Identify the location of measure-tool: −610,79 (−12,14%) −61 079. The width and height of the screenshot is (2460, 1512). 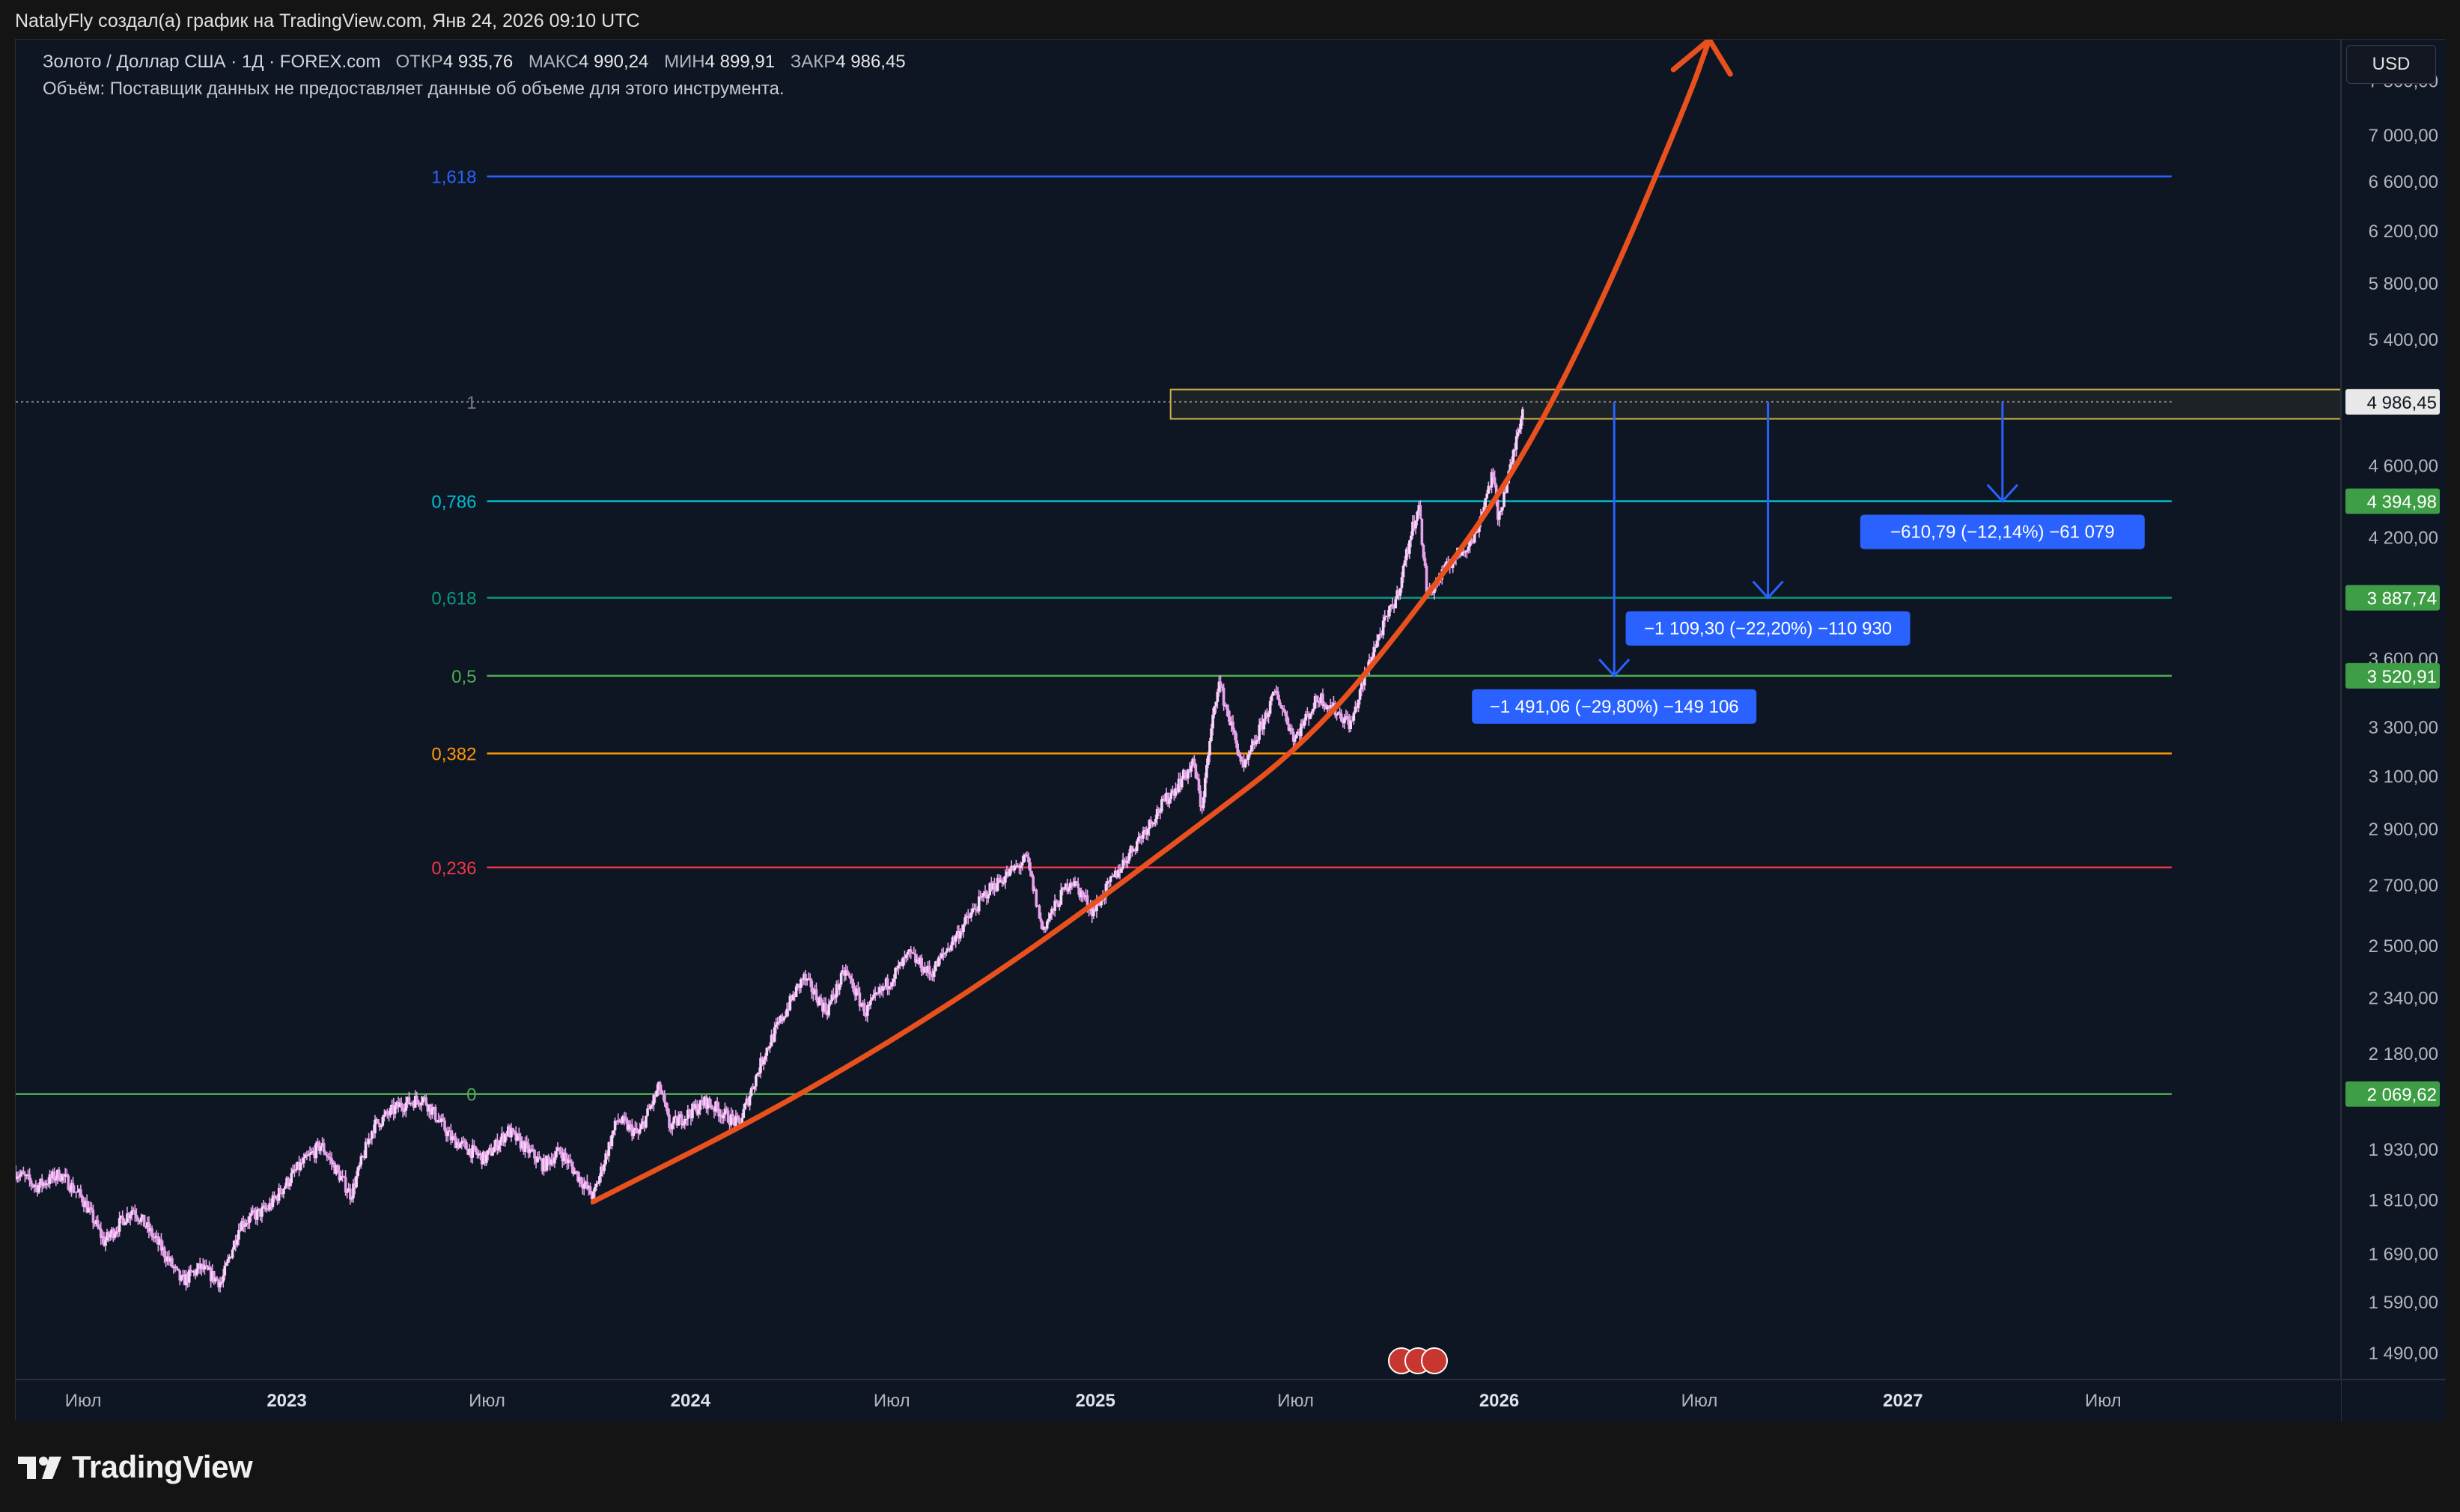
(2002, 475).